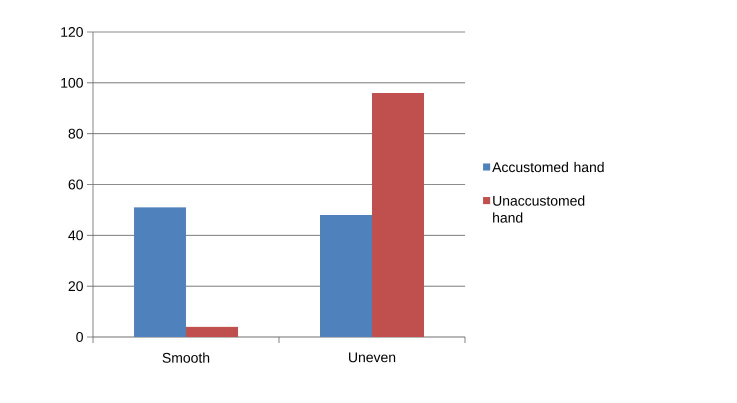 This screenshot has height=403, width=737. What do you see at coordinates (538, 209) in the screenshot?
I see `legend-label: Unaccustomed hand` at bounding box center [538, 209].